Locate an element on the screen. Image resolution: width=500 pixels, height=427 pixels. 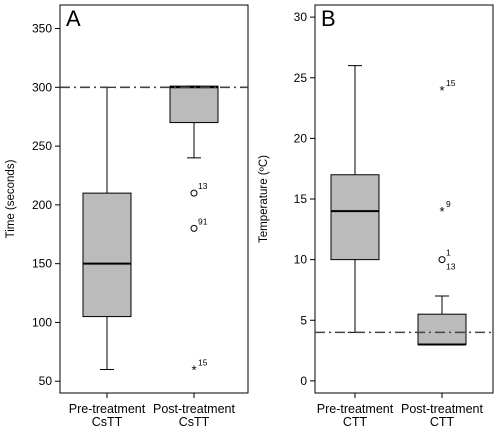
y-tick-label: 350 is located at coordinates (42, 29).